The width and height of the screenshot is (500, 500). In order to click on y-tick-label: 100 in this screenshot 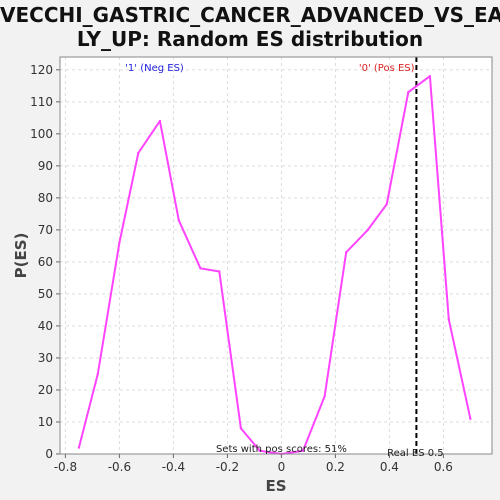, I will do `click(41, 134)`.